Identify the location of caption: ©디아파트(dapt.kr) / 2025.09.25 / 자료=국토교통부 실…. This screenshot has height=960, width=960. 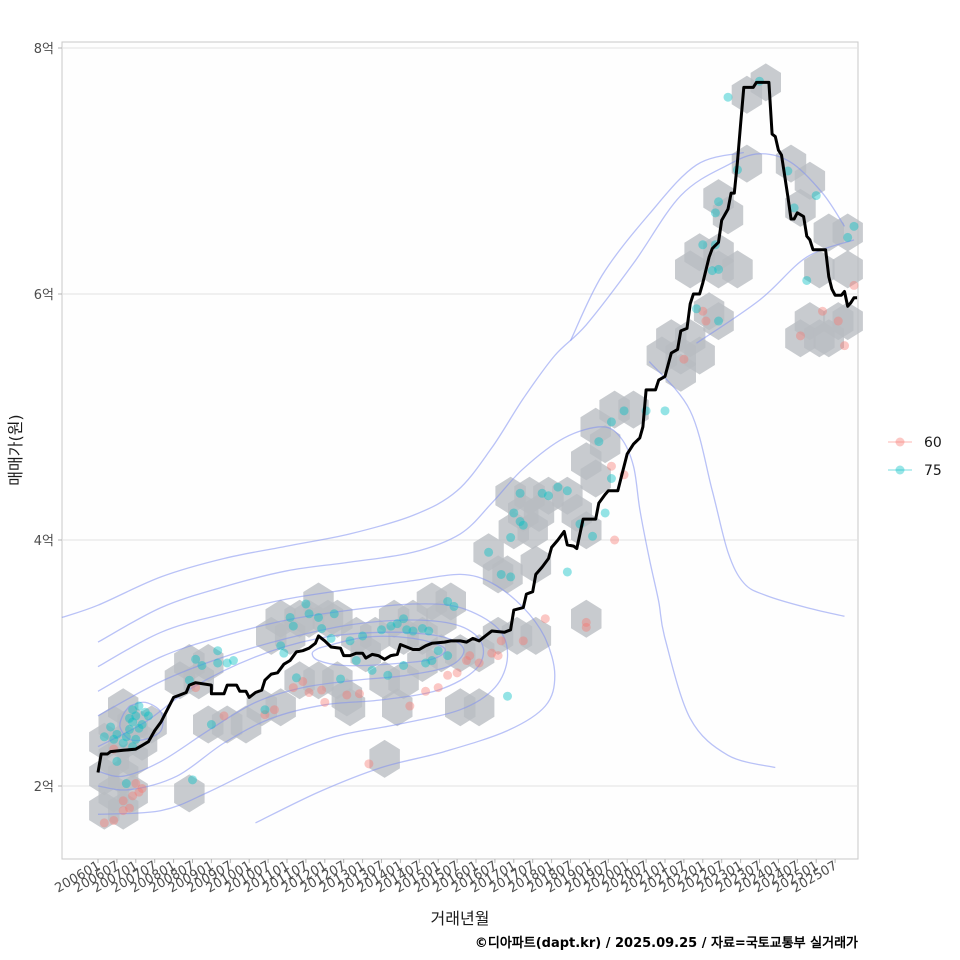
(666, 943).